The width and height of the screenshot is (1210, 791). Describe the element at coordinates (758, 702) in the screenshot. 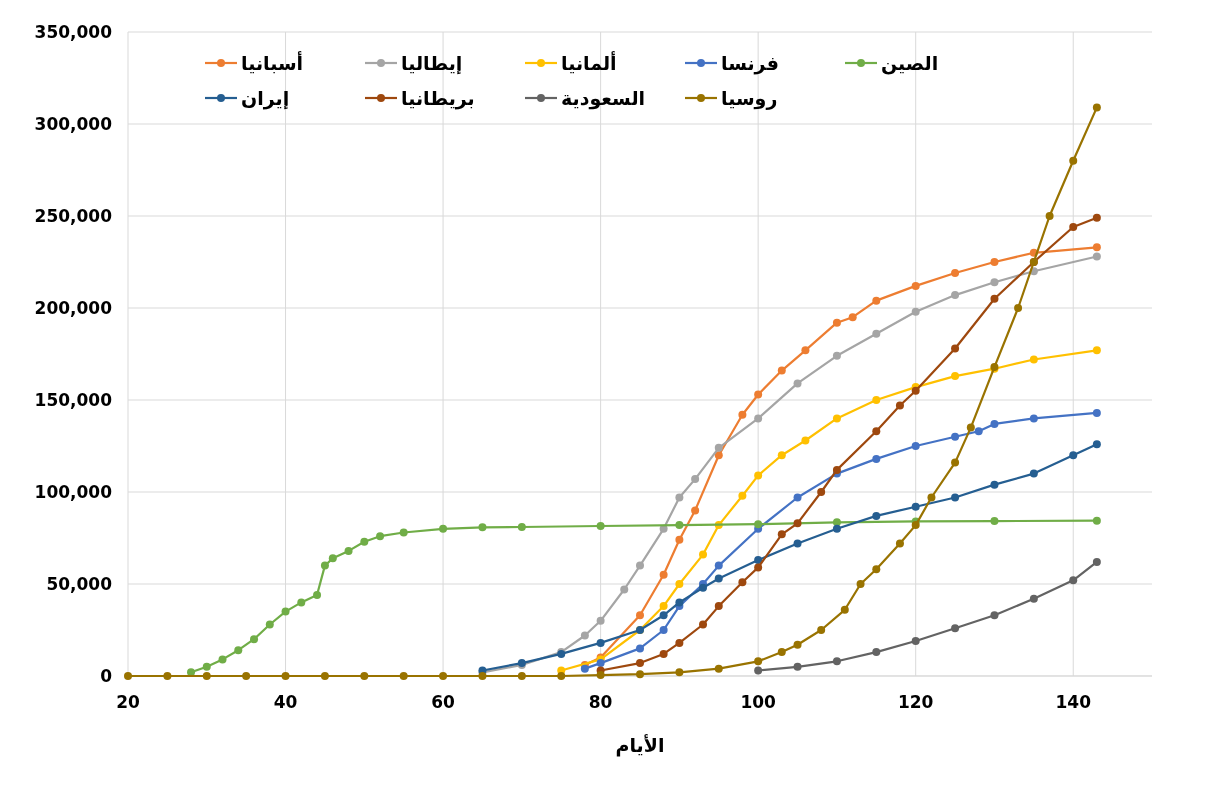

I see `x-tick-label: 100` at that location.